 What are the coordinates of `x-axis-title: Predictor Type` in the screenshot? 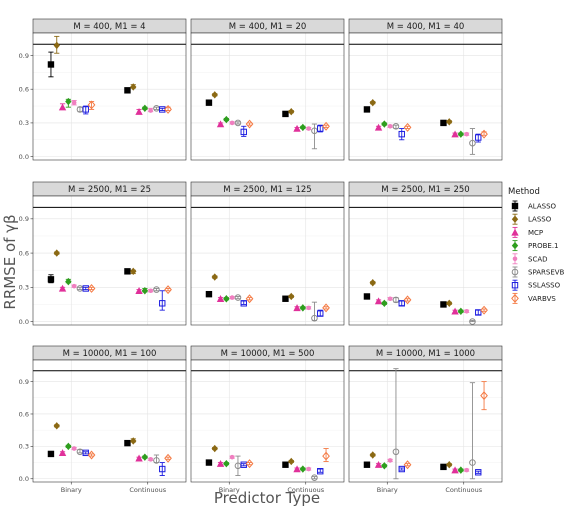 It's located at (267, 498).